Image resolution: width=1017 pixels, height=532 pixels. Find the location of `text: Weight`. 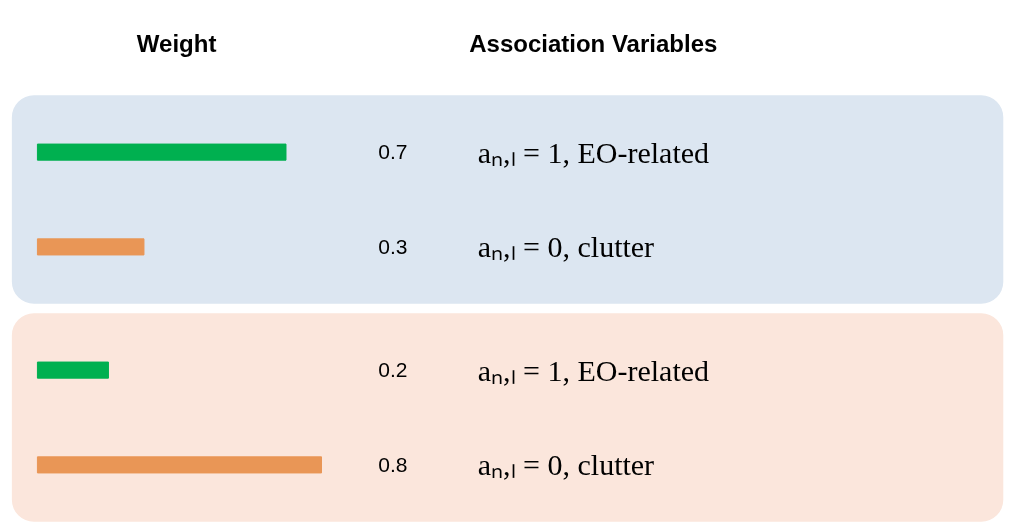

text: Weight is located at coordinates (176, 43).